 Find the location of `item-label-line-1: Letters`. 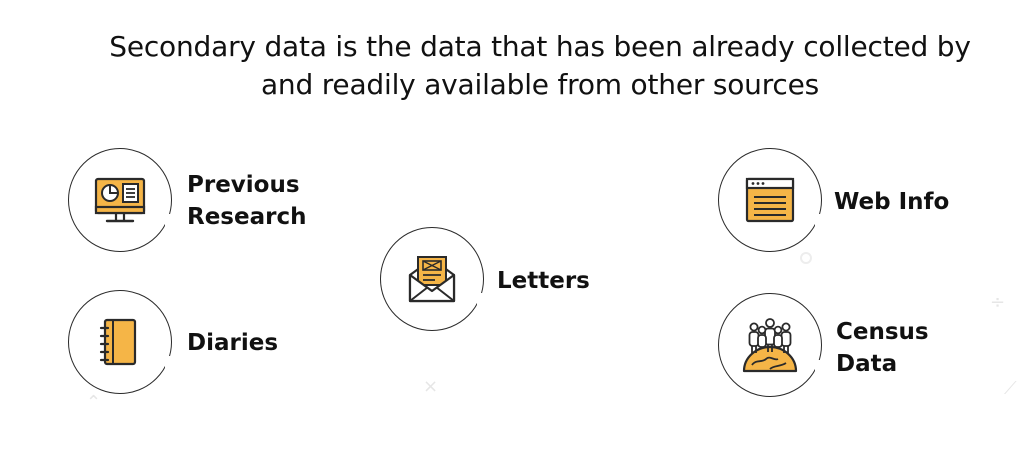

item-label-line-1: Letters is located at coordinates (543, 281).